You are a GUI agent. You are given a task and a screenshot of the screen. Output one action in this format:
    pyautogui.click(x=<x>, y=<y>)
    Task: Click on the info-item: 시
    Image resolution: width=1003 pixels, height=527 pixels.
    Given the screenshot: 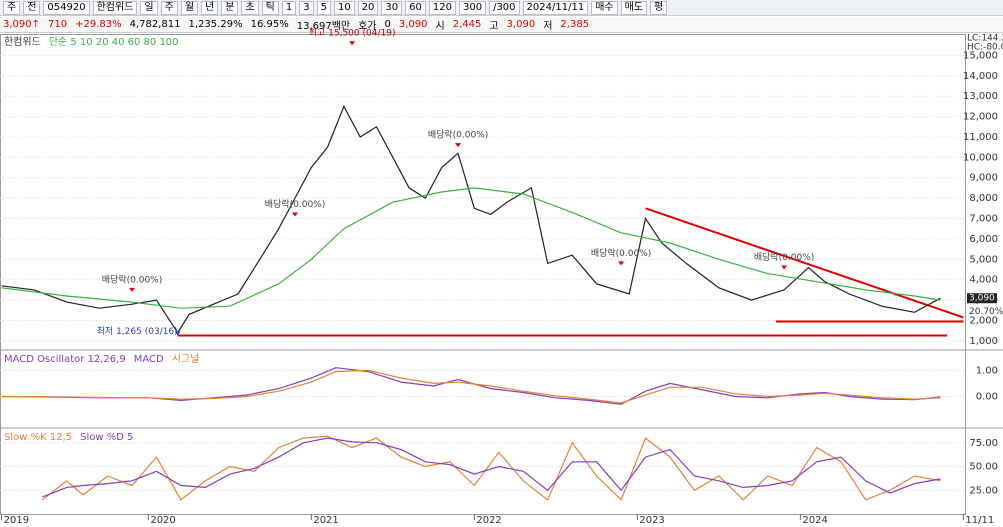 What is the action you would take?
    pyautogui.click(x=440, y=26)
    